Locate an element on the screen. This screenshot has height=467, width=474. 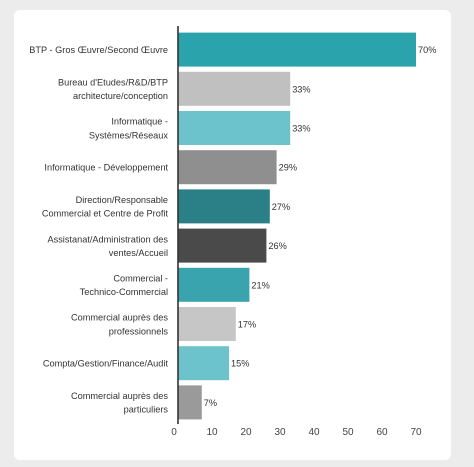
x-tick-label: 50 is located at coordinates (348, 432).